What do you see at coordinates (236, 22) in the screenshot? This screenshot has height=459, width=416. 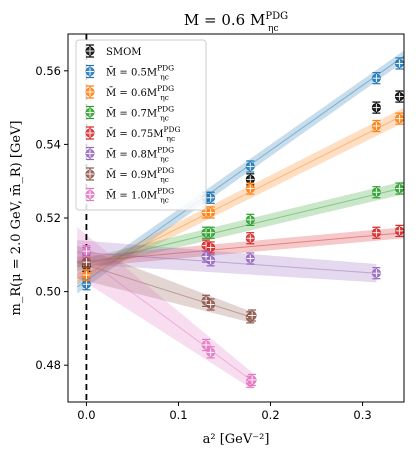 I see `chart-title: M = 0.6 MPDG ηc` at bounding box center [236, 22].